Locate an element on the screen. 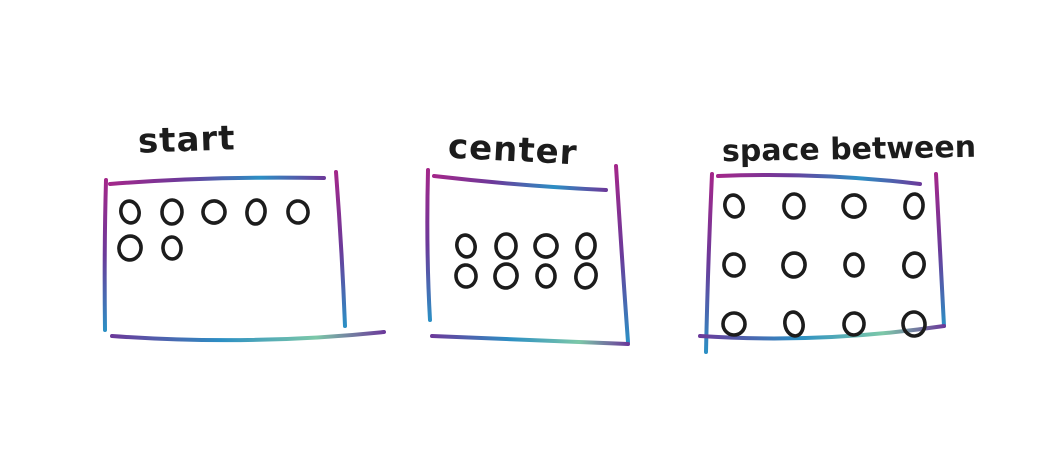  items-start is located at coordinates (213, 230).